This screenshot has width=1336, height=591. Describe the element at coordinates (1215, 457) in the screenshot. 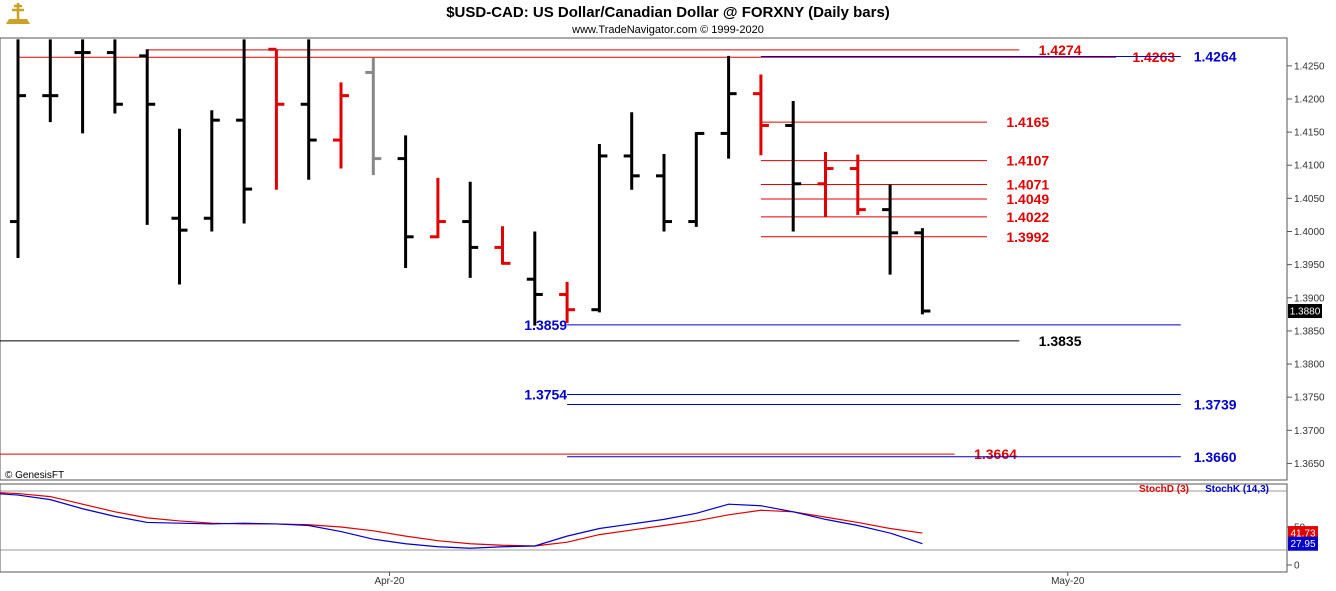

I see `level-label-1.3660: 1.3660` at that location.